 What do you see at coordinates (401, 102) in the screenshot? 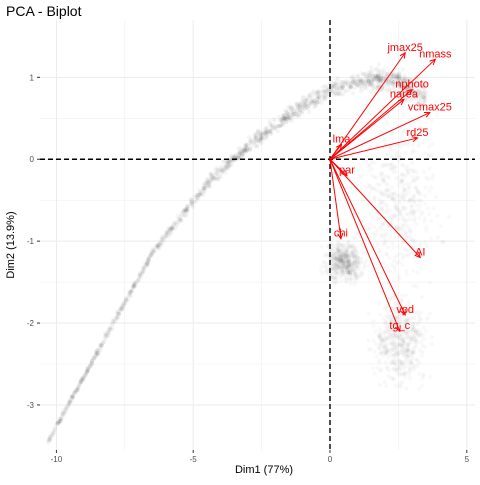
I see `arrowhead-narea` at bounding box center [401, 102].